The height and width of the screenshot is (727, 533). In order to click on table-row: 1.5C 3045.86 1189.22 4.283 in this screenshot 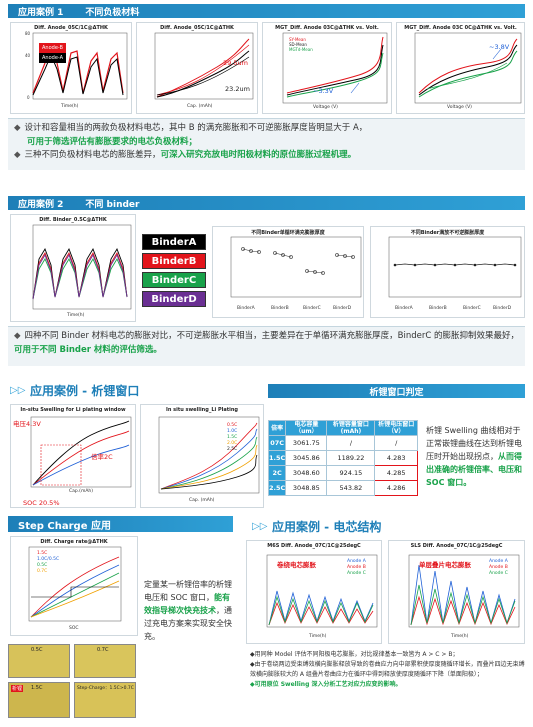, I will do `click(342, 458)`.